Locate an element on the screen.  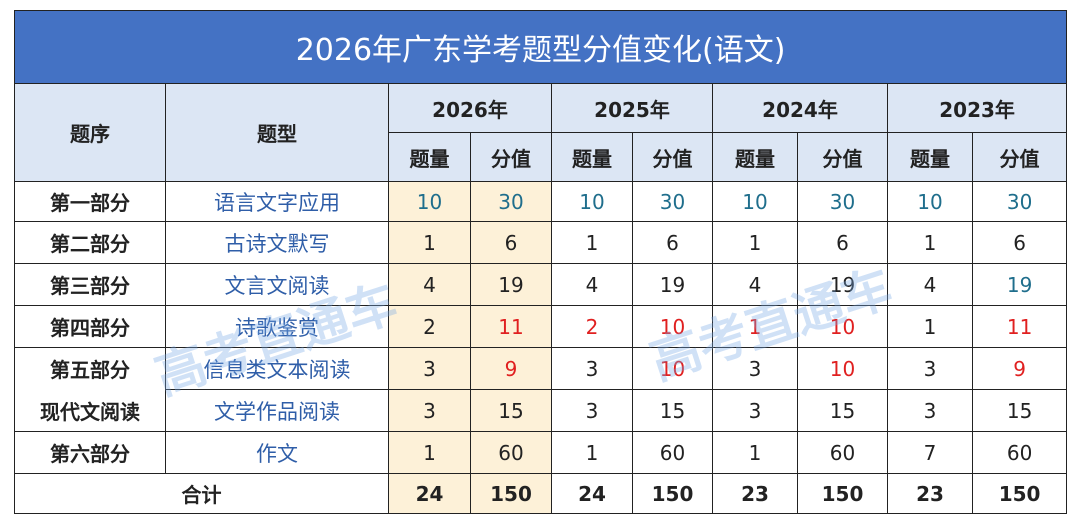
row-order: 第一部分 is located at coordinates (90, 201).